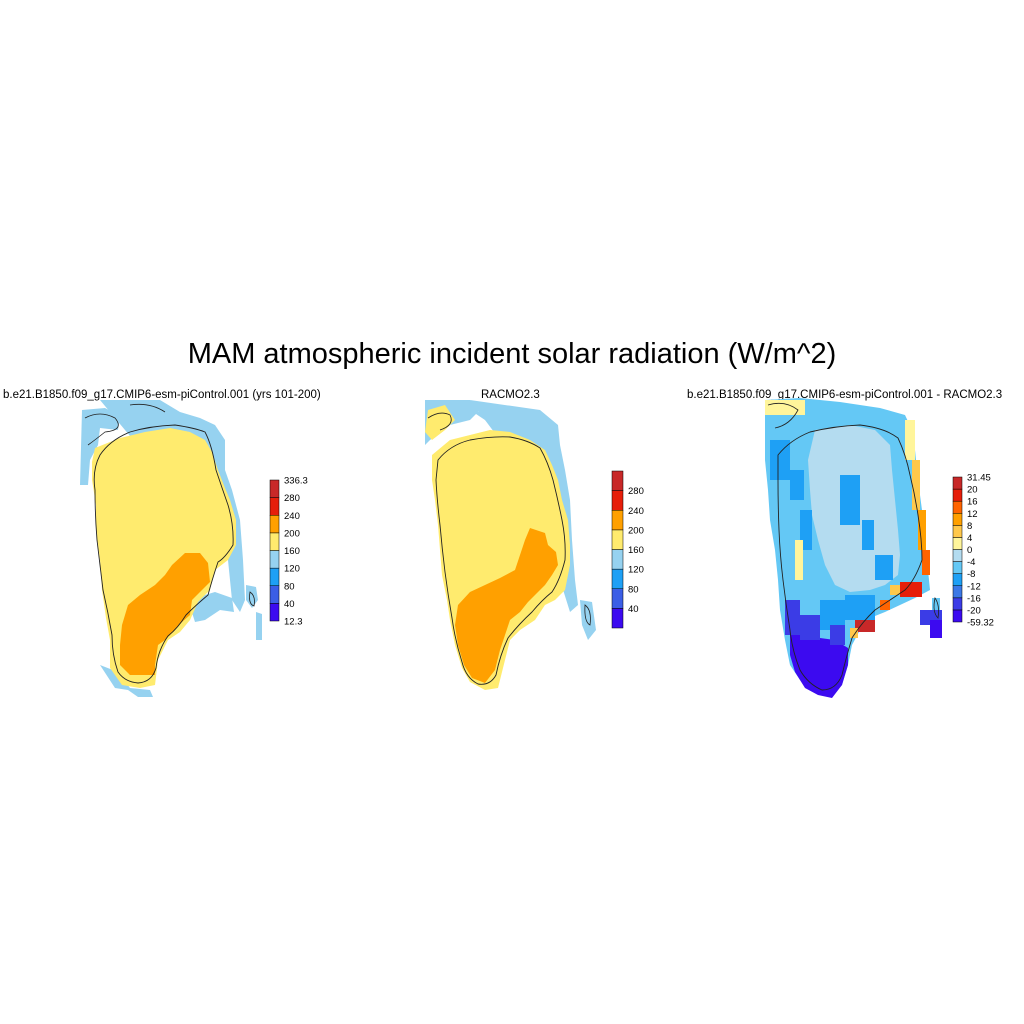  I want to click on colorbar-tick-label: 31.45, so click(979, 478).